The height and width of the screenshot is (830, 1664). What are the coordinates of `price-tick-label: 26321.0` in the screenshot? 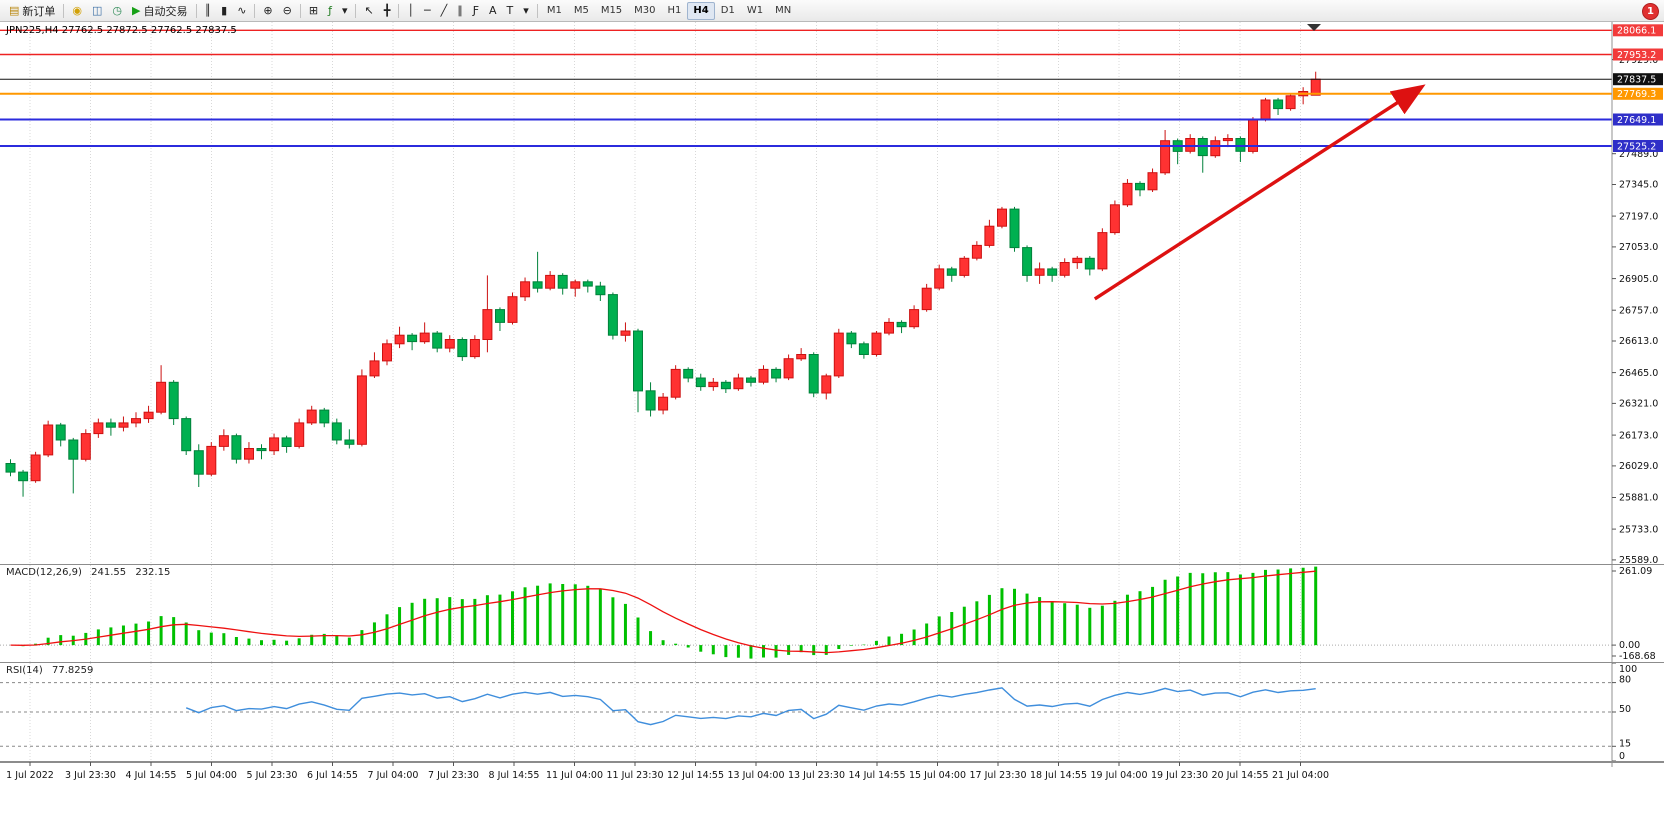 It's located at (1638, 404).